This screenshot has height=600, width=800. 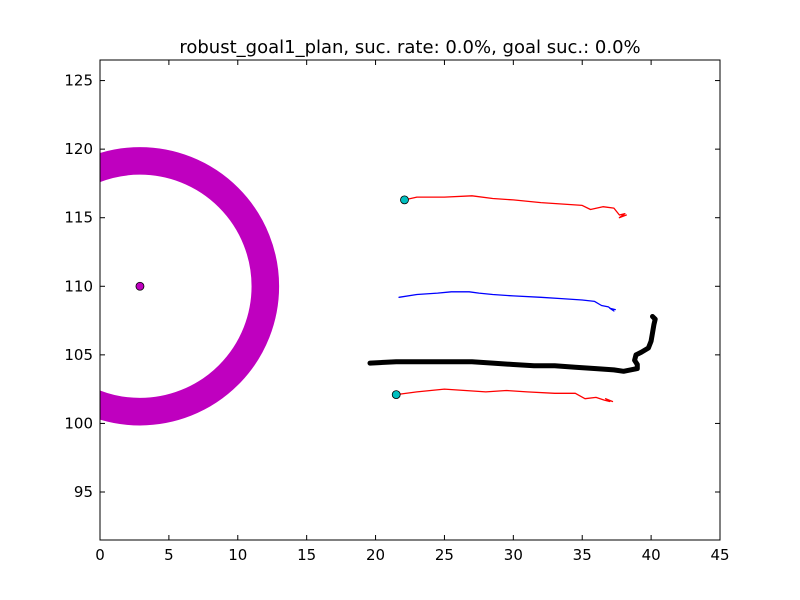 I want to click on x-tick-label: 0, so click(x=100, y=555).